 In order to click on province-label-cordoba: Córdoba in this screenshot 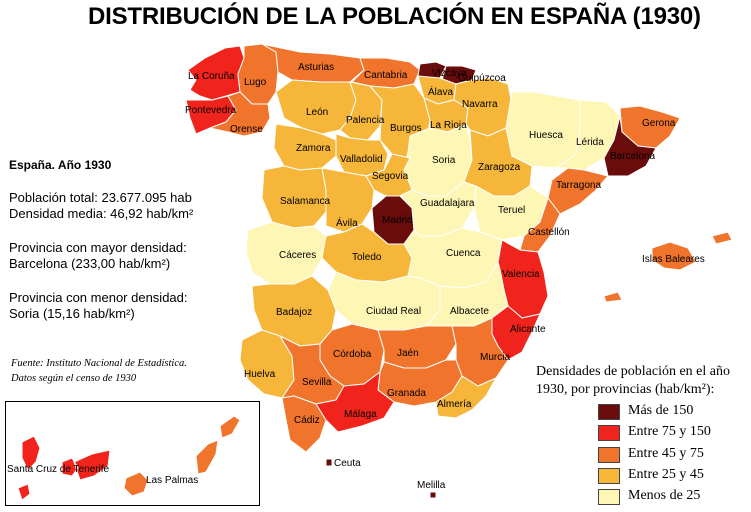, I will do `click(352, 354)`.